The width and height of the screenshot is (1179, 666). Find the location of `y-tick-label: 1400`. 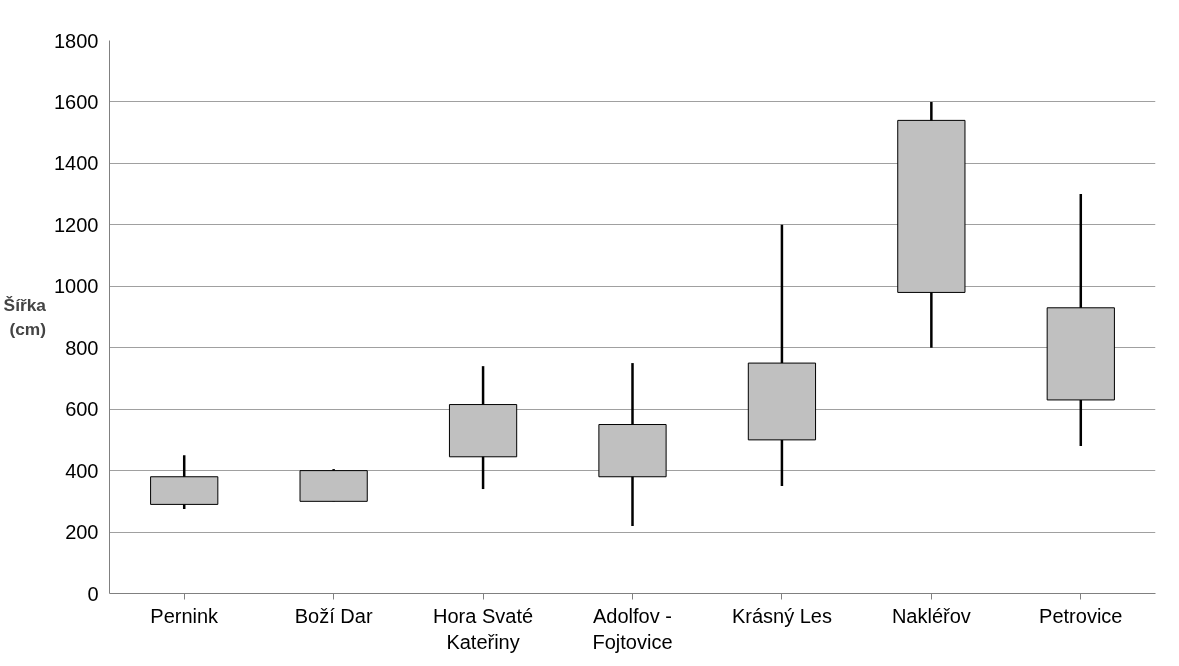

y-tick-label: 1400 is located at coordinates (76, 163).